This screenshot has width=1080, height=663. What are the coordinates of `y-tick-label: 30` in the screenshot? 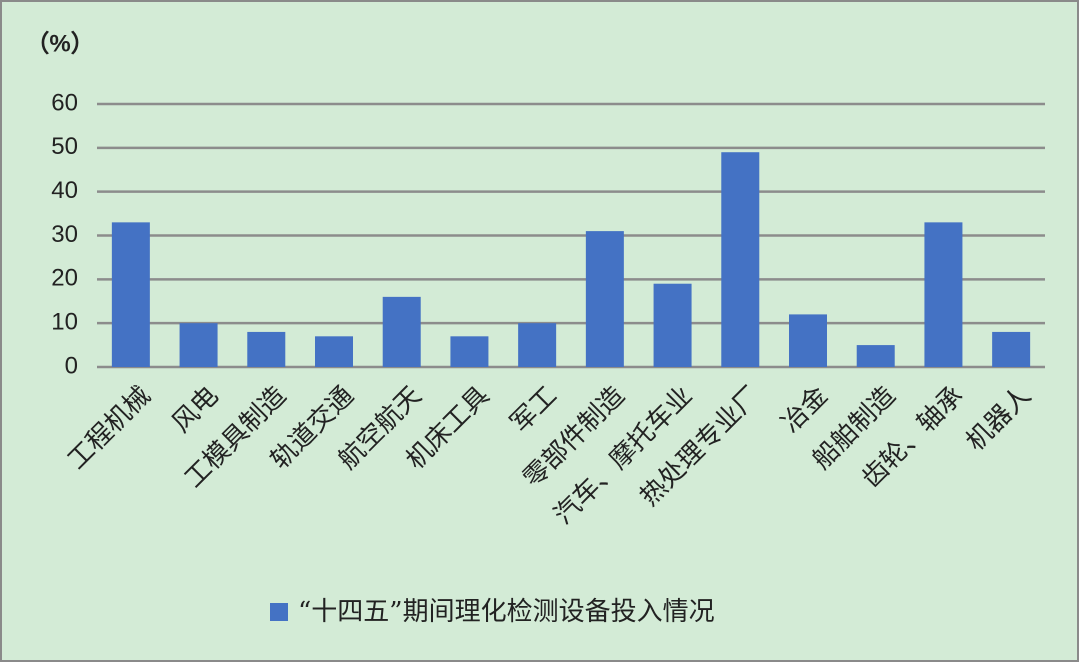 It's located at (64, 234).